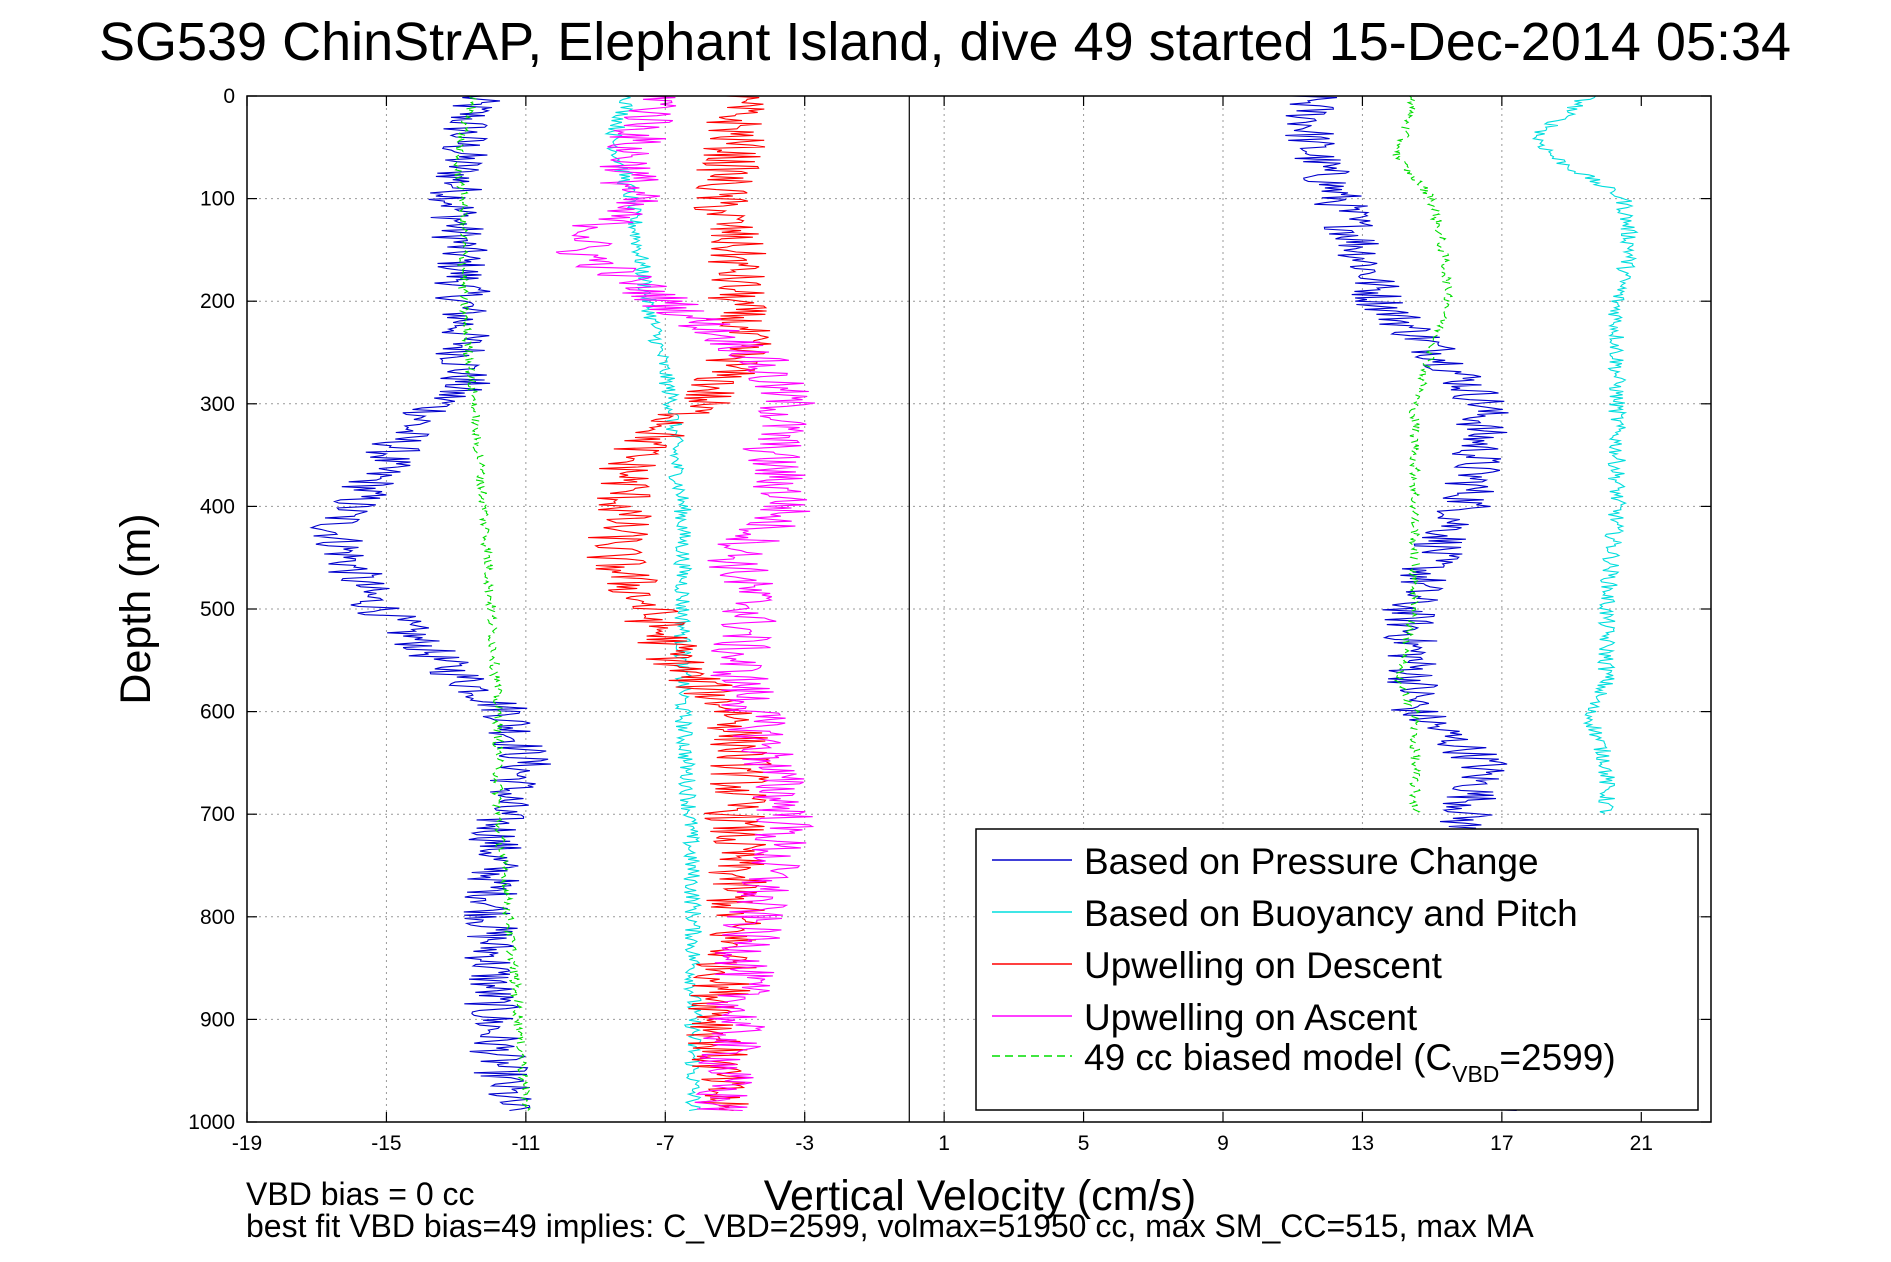 This screenshot has width=1891, height=1262. What do you see at coordinates (217, 814) in the screenshot?
I see `y-tick-label: 700` at bounding box center [217, 814].